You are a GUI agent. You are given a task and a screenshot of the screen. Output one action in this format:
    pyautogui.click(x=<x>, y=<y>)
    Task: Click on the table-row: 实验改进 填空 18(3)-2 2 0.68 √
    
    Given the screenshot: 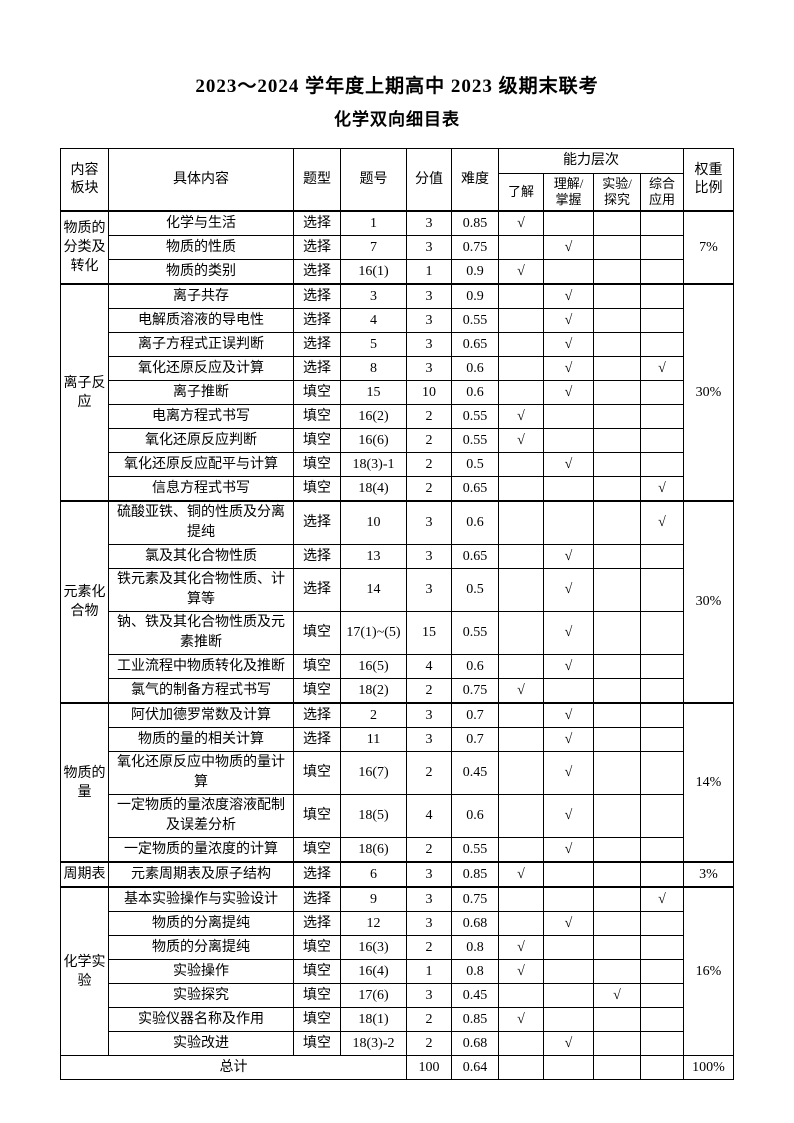 What is the action you would take?
    pyautogui.click(x=397, y=1043)
    